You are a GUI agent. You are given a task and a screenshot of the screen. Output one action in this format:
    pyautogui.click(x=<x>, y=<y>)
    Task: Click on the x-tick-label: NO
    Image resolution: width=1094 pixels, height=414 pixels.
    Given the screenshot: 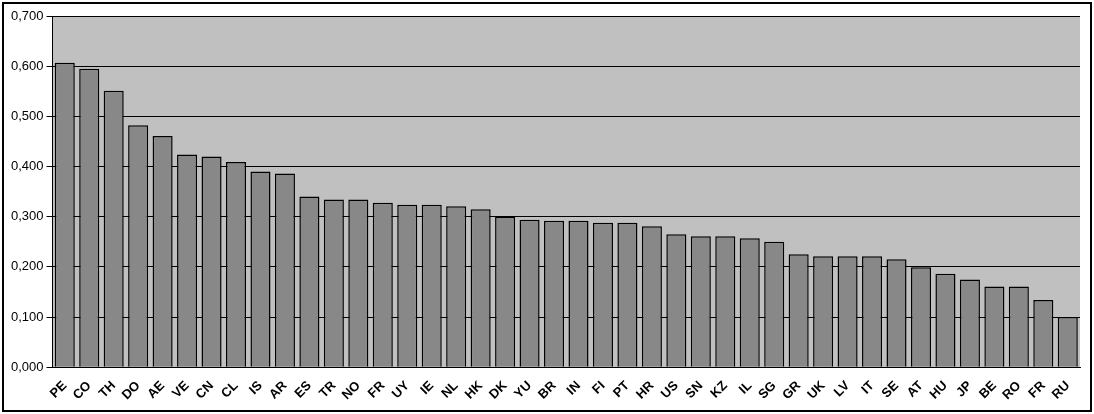 What is the action you would take?
    pyautogui.click(x=350, y=390)
    